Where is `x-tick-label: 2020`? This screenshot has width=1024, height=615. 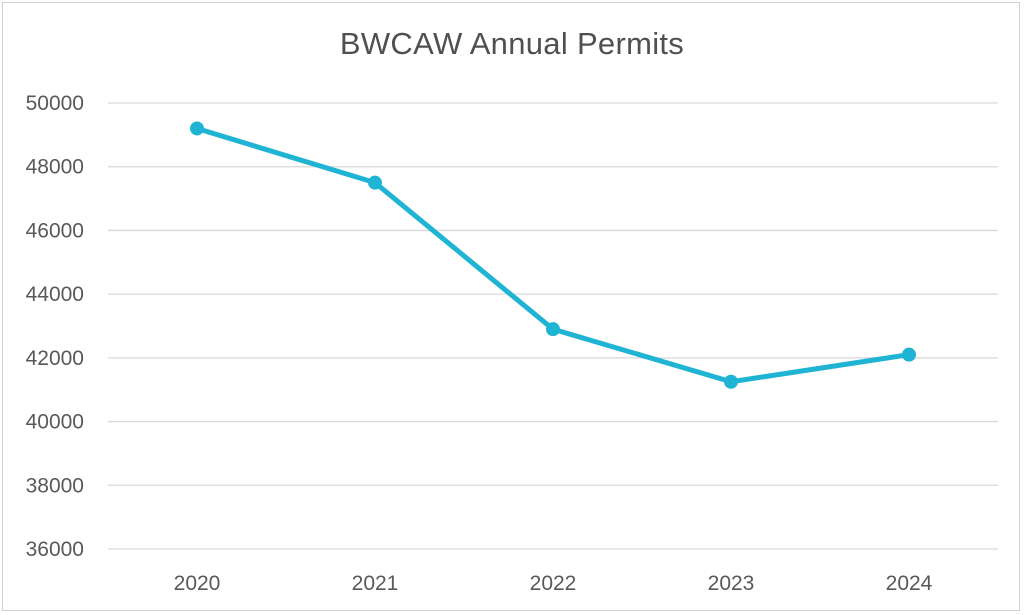
x-tick-label: 2020 is located at coordinates (197, 583).